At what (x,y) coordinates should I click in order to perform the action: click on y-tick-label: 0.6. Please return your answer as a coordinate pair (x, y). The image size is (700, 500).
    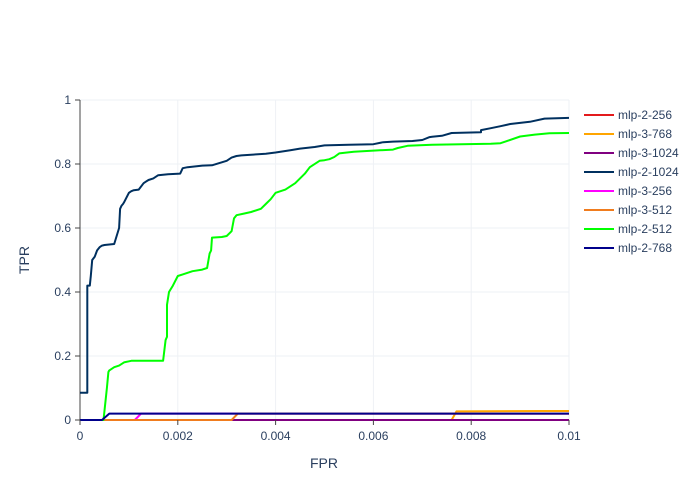
    Looking at the image, I should click on (62, 228).